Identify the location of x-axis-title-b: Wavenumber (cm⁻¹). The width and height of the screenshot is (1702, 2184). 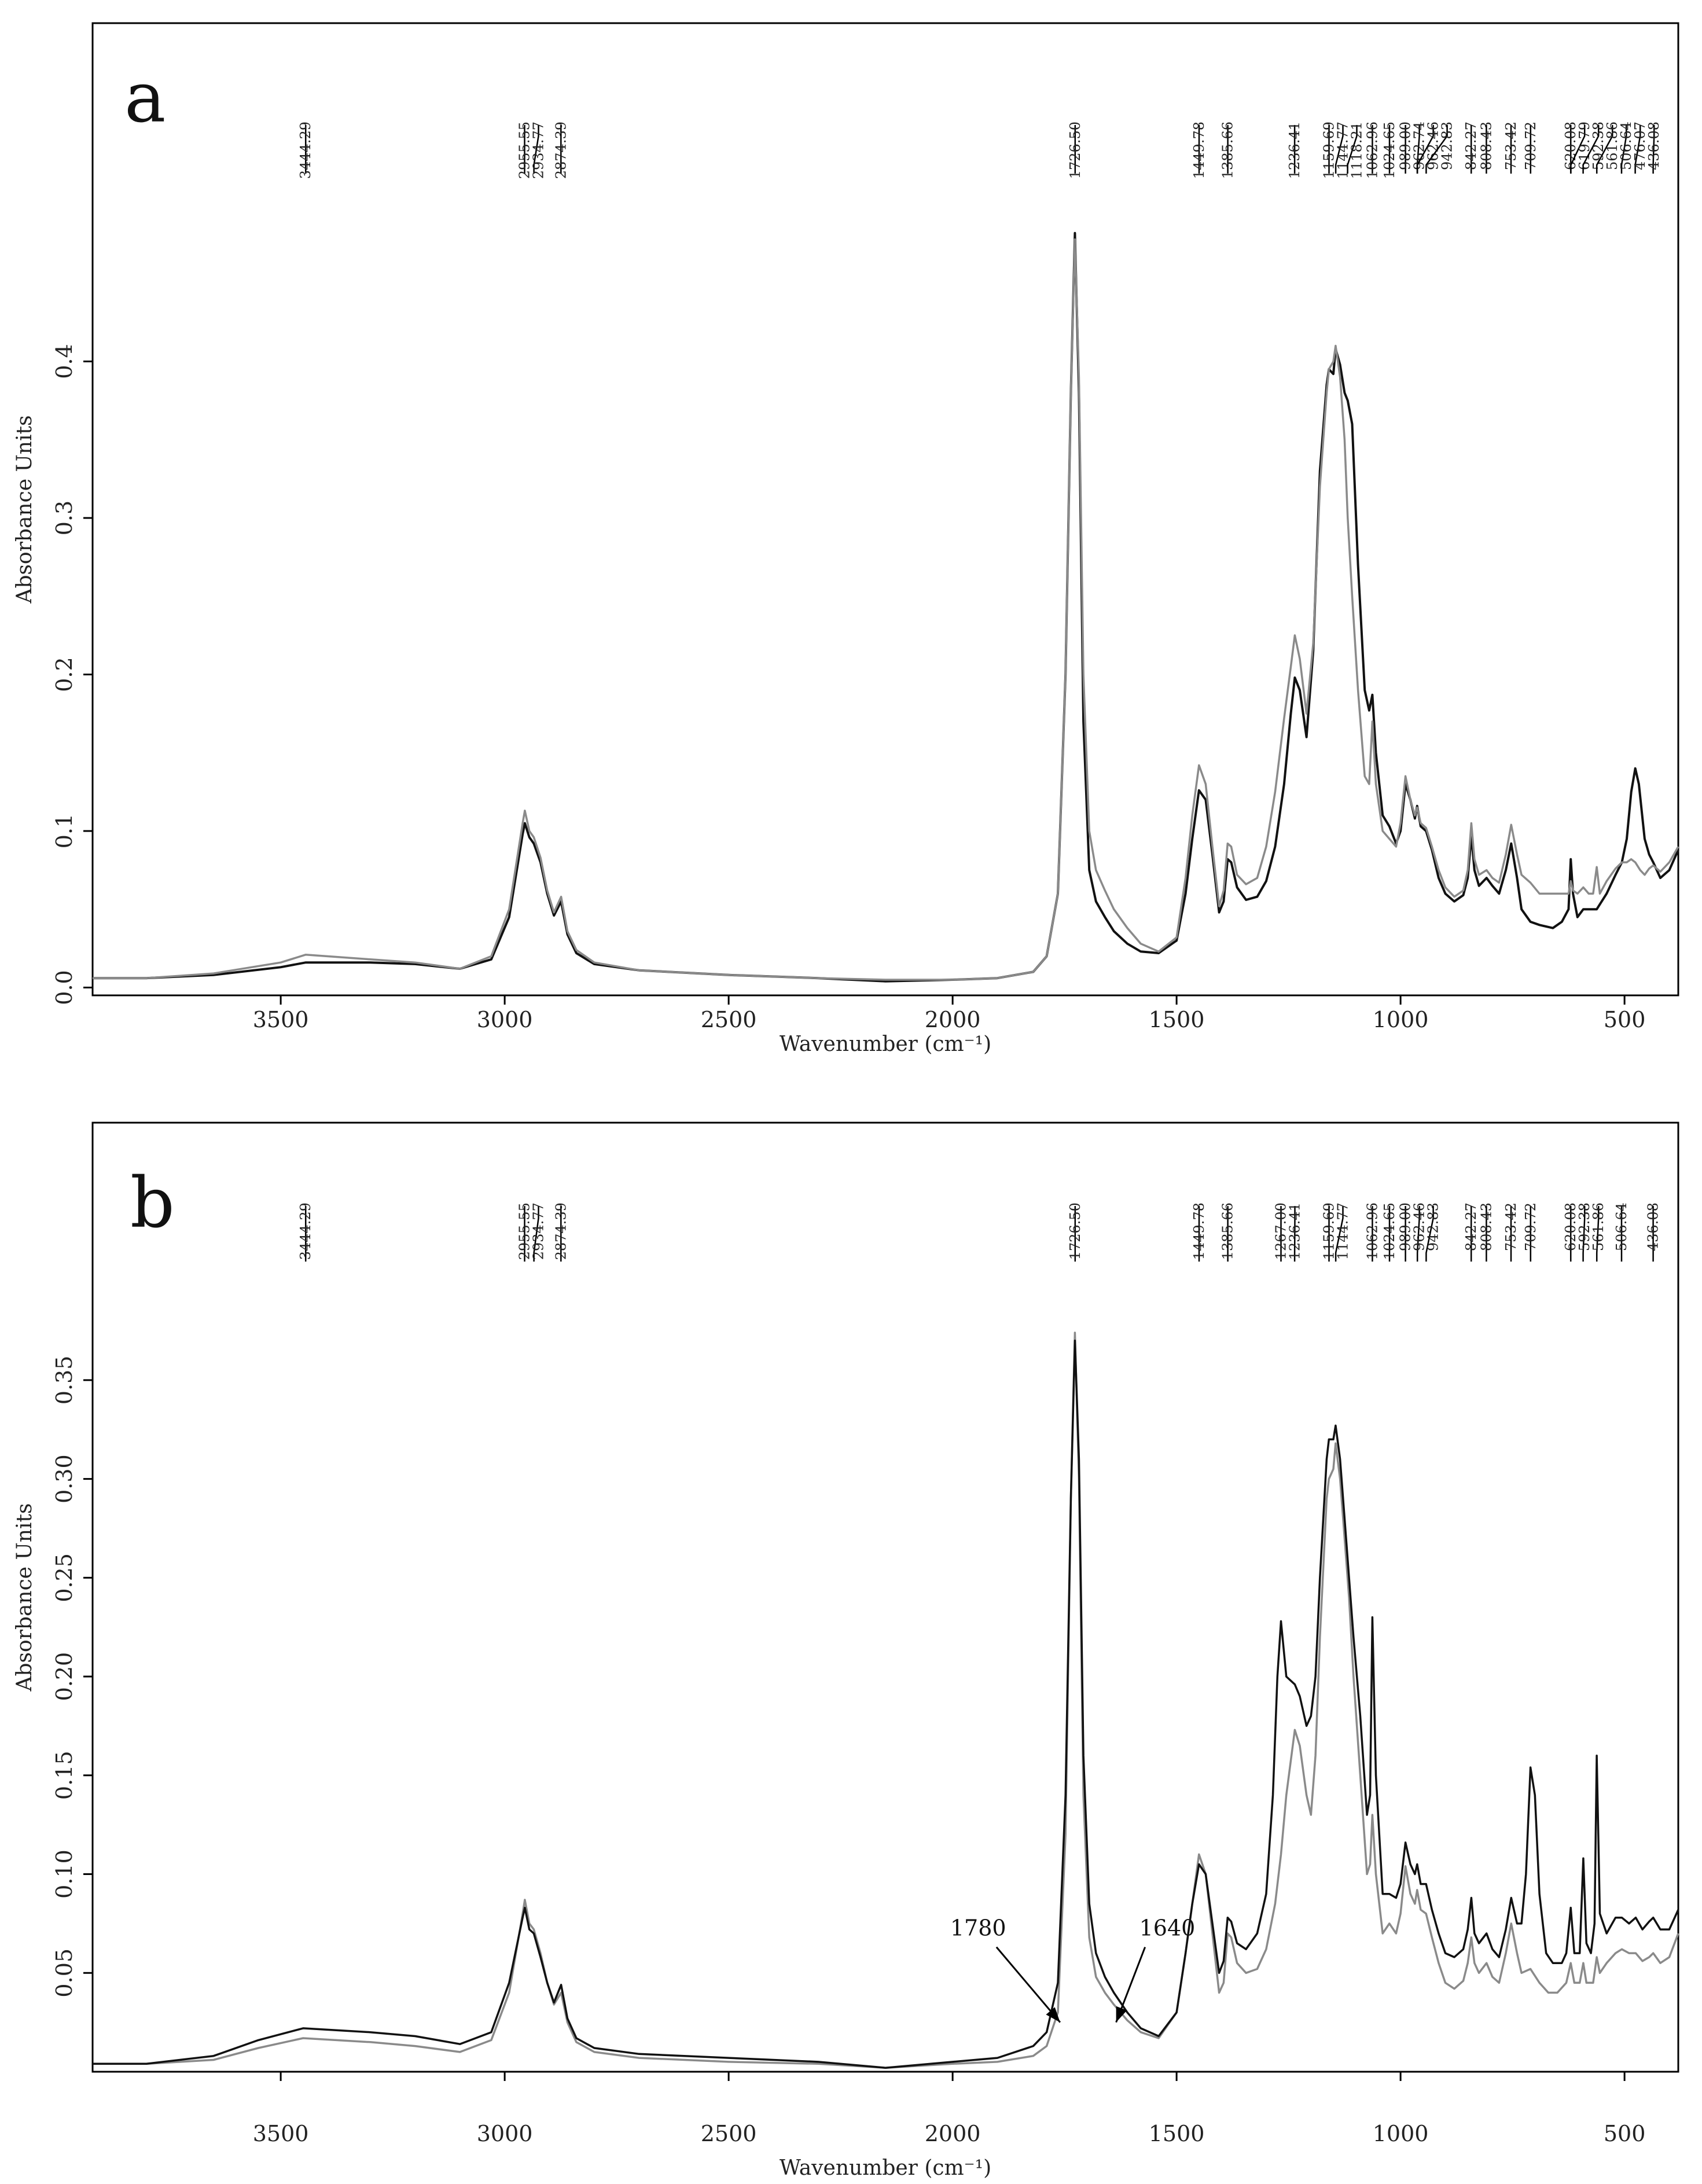
(885, 2168).